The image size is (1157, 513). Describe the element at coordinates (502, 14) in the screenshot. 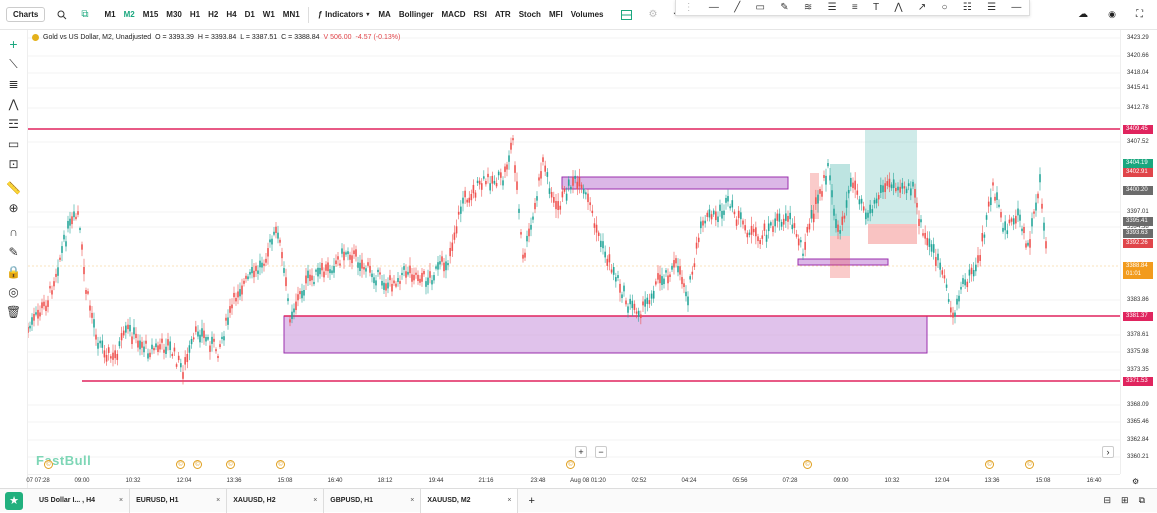

I see `indicator-atr: ATR` at that location.